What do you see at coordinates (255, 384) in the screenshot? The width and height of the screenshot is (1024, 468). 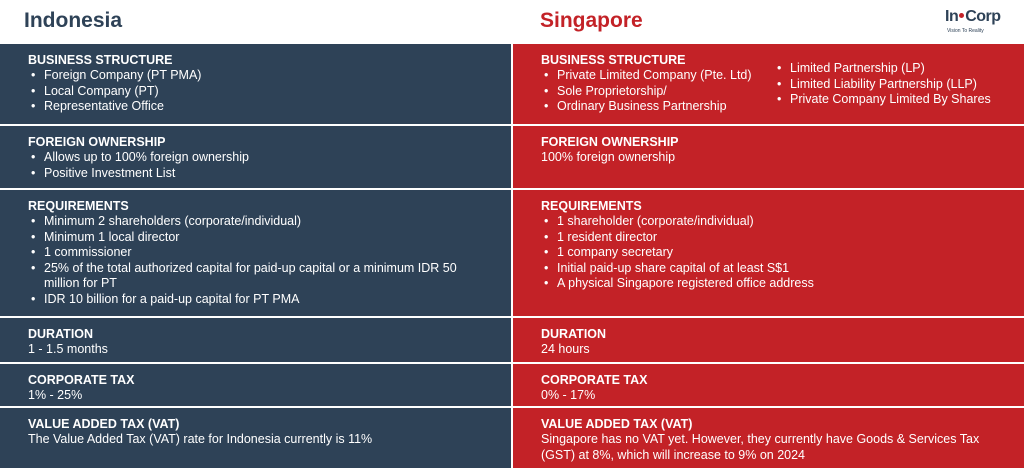 I see `indonesia-corporate-tax: CORPORATE TAX 1% - 25%` at bounding box center [255, 384].